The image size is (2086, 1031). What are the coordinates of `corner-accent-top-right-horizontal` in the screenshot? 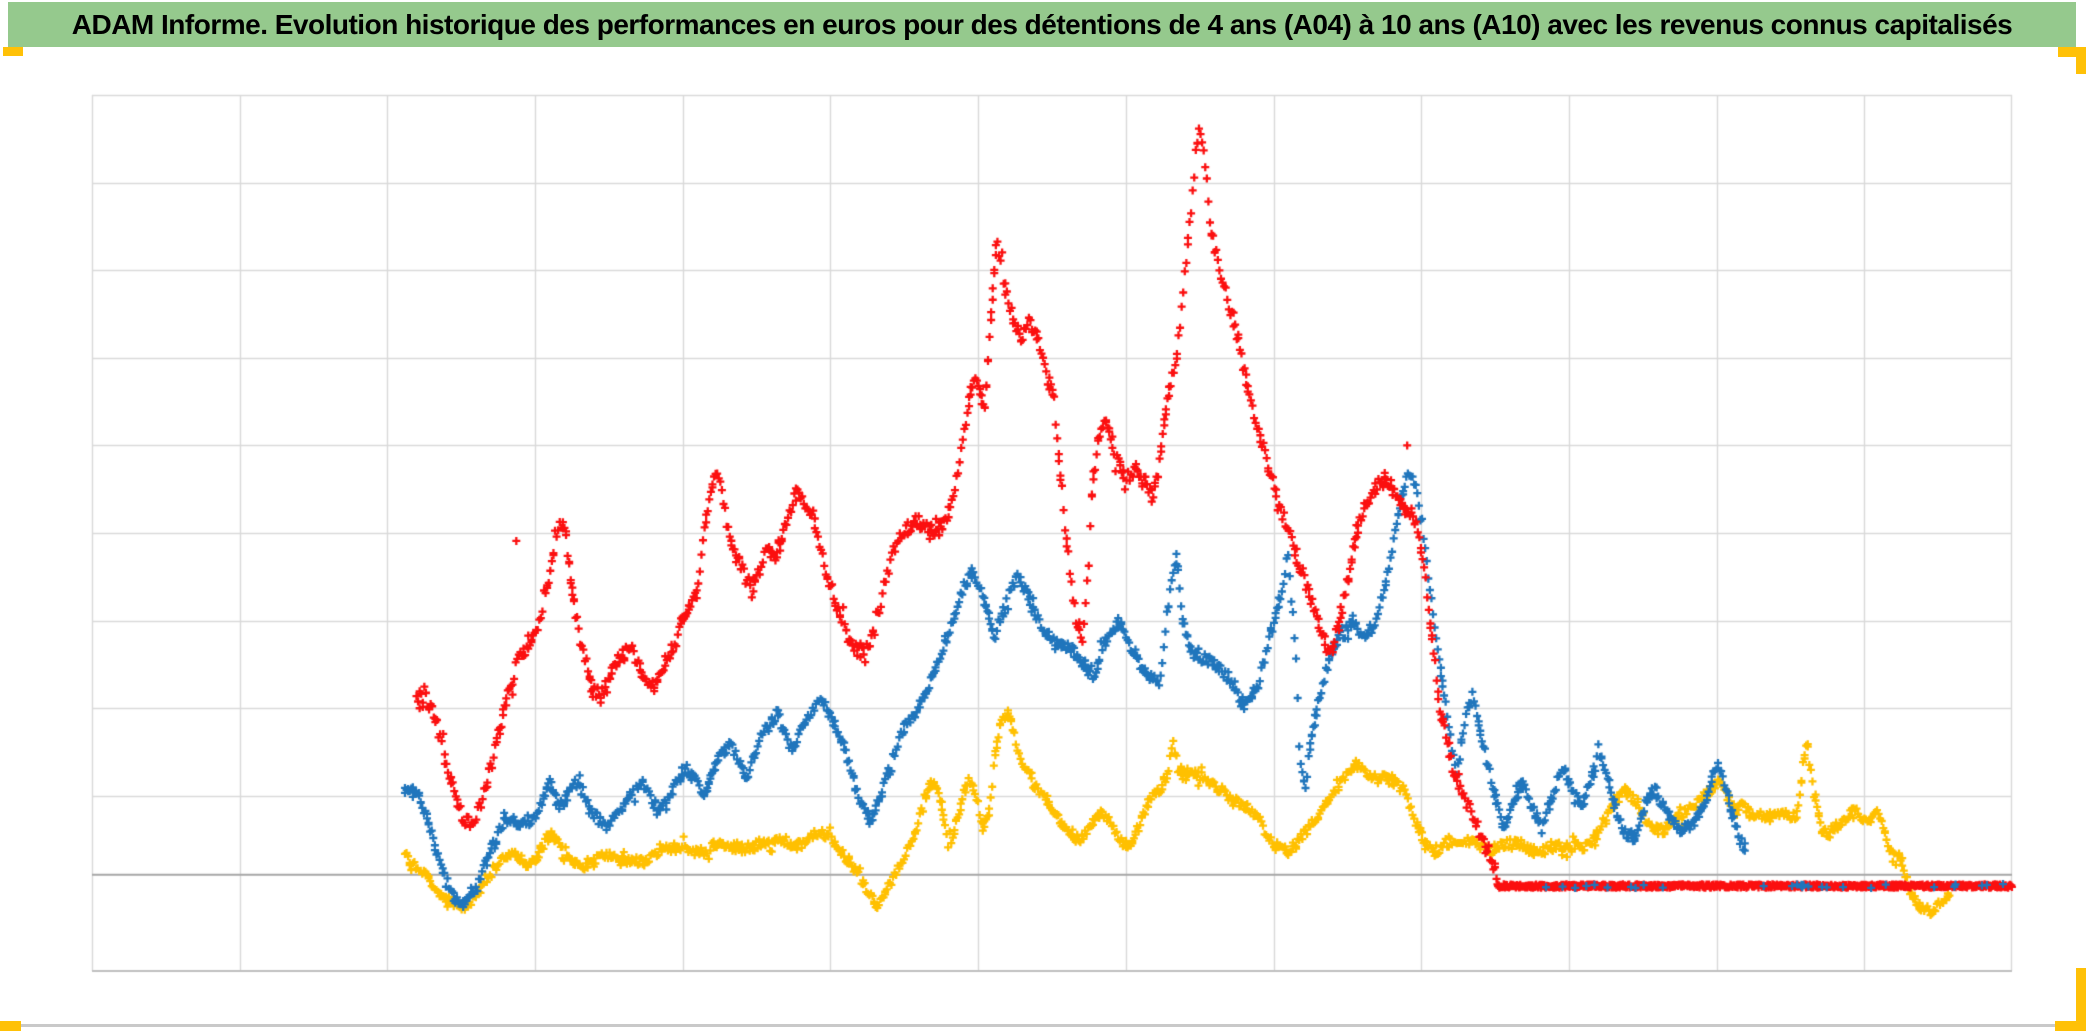 It's located at (2072, 52).